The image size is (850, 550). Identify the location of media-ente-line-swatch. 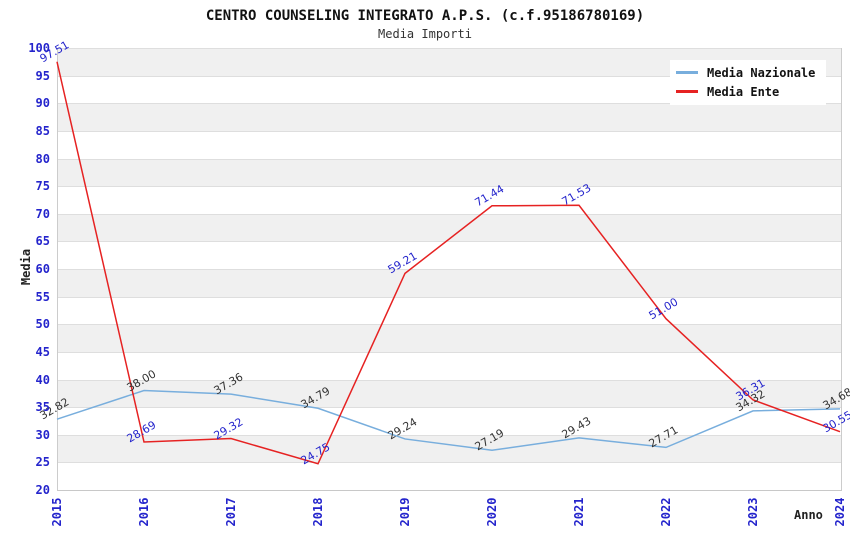
(687, 91).